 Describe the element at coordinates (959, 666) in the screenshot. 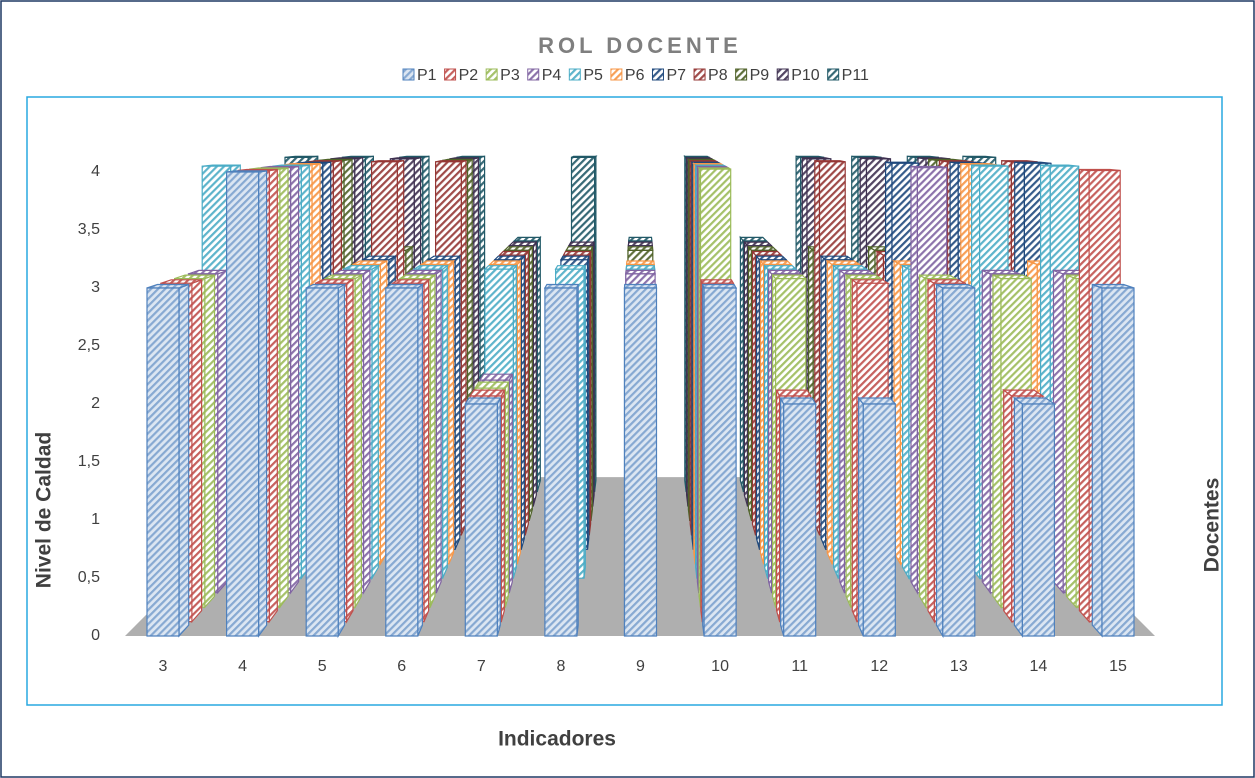

I see `x-tick-label: 13` at that location.